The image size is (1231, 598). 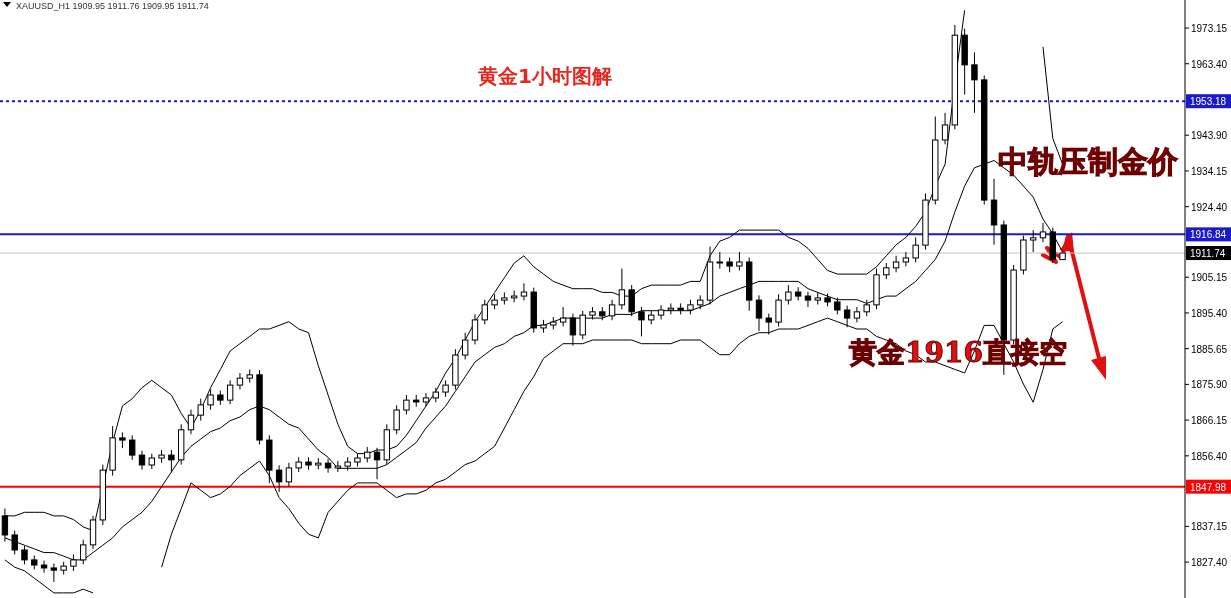 I want to click on chart-subtitle: XAUUSD_H1 1909.95 1911.76 1909.95 1911.74, so click(x=112, y=6).